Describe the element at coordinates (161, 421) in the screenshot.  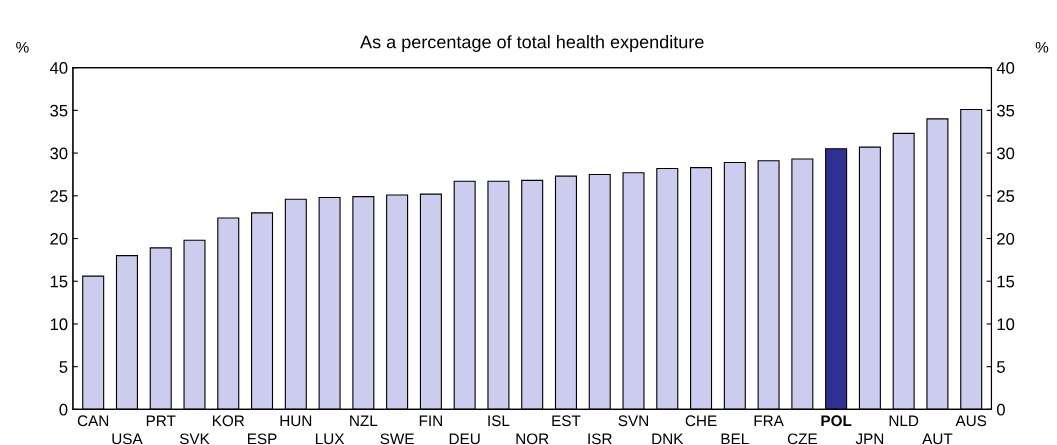
I see `x-tick-label: PRT` at that location.